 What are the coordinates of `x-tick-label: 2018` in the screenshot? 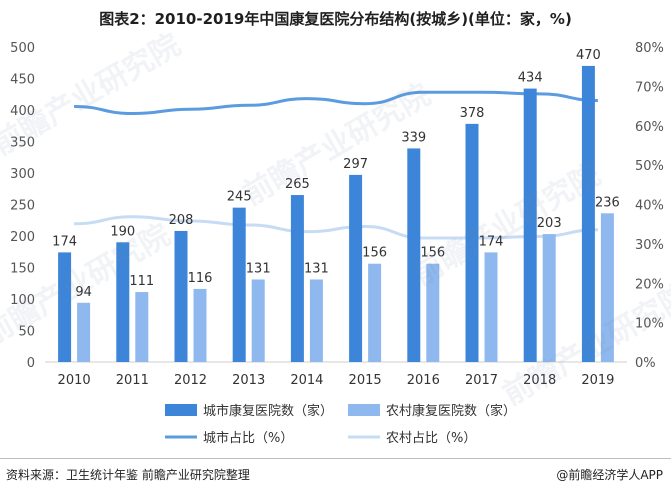 It's located at (539, 380).